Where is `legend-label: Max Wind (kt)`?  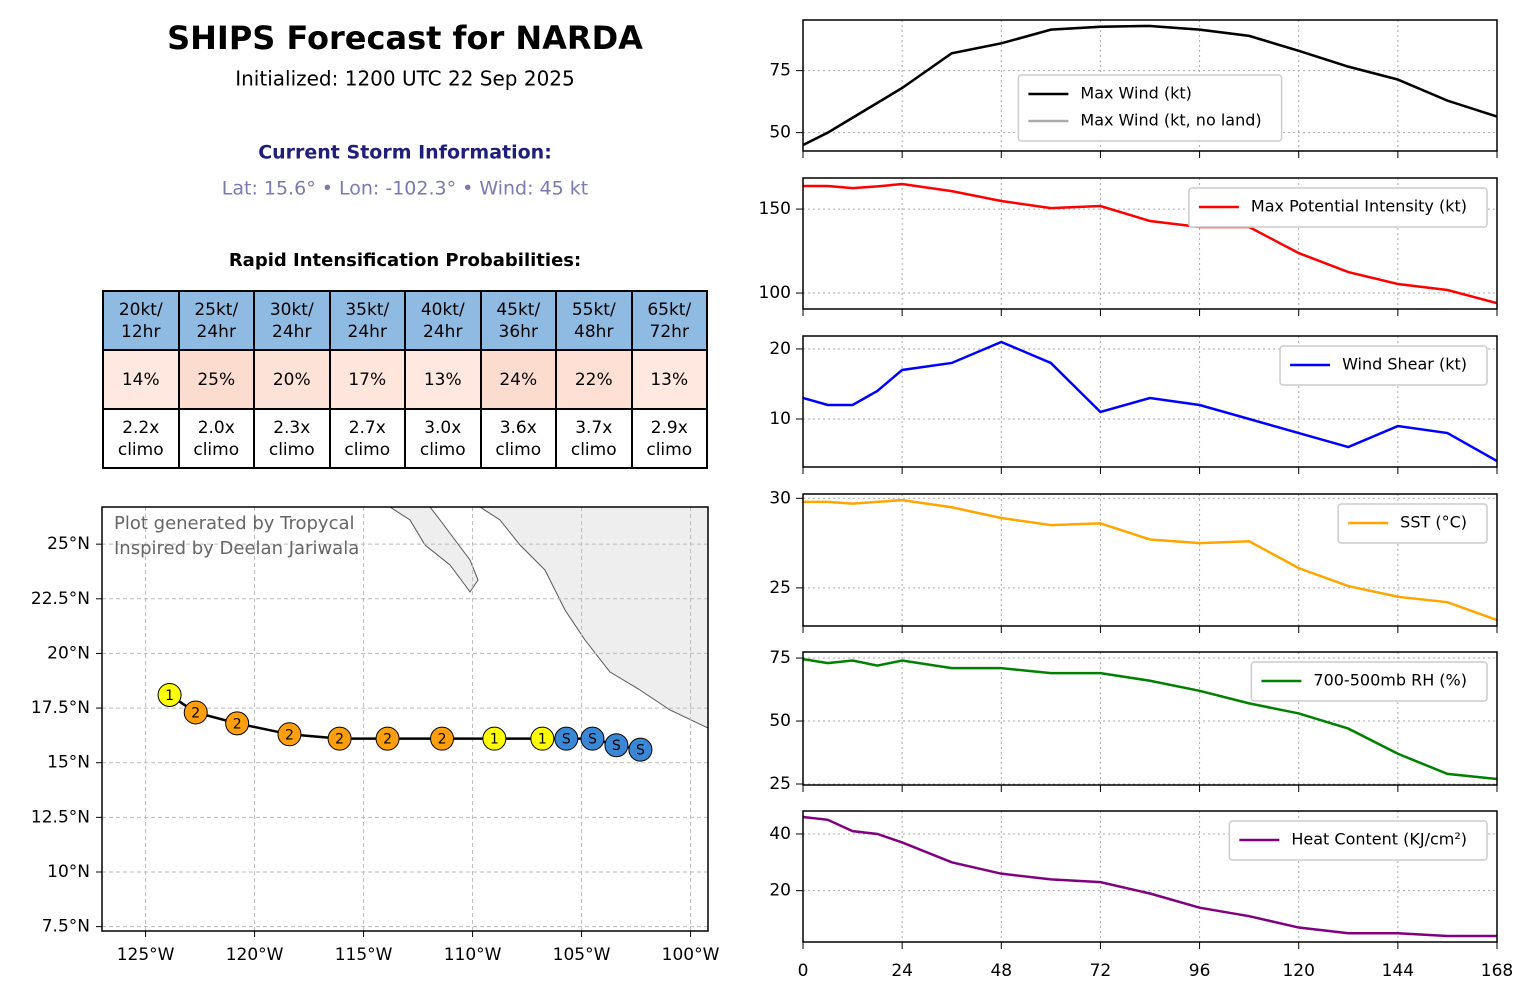 legend-label: Max Wind (kt) is located at coordinates (1135, 93).